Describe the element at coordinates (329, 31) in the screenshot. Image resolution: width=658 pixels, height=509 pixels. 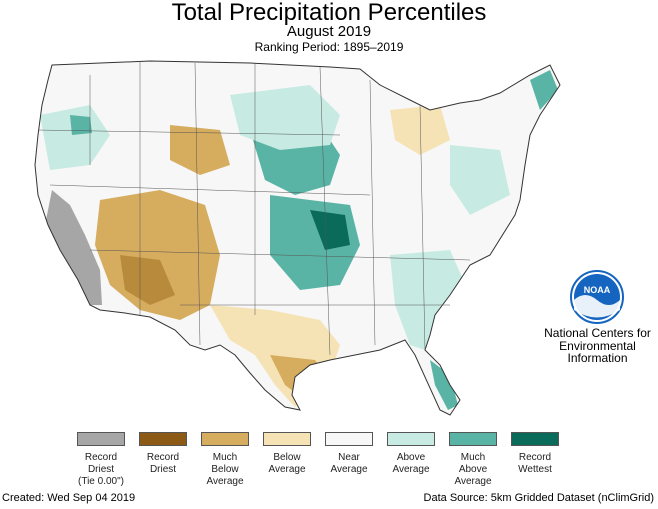
I see `map-subtitle: August 2019` at that location.